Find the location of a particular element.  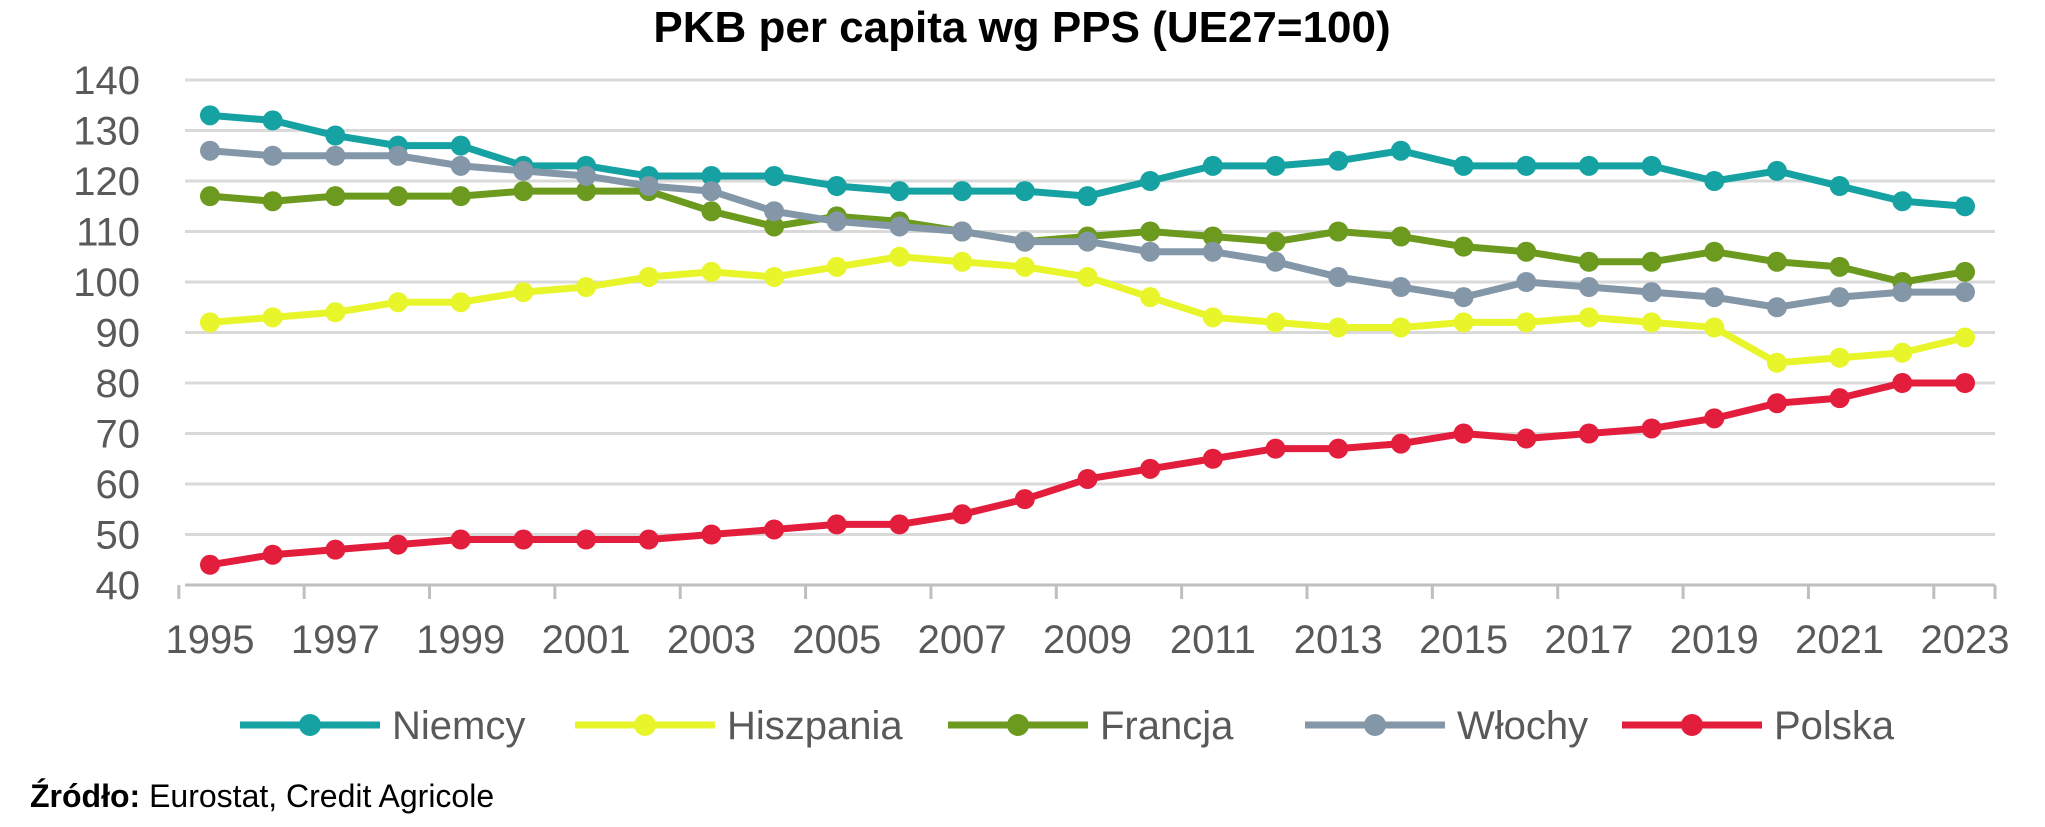

point-hiszpania-2015 is located at coordinates (1463, 322).